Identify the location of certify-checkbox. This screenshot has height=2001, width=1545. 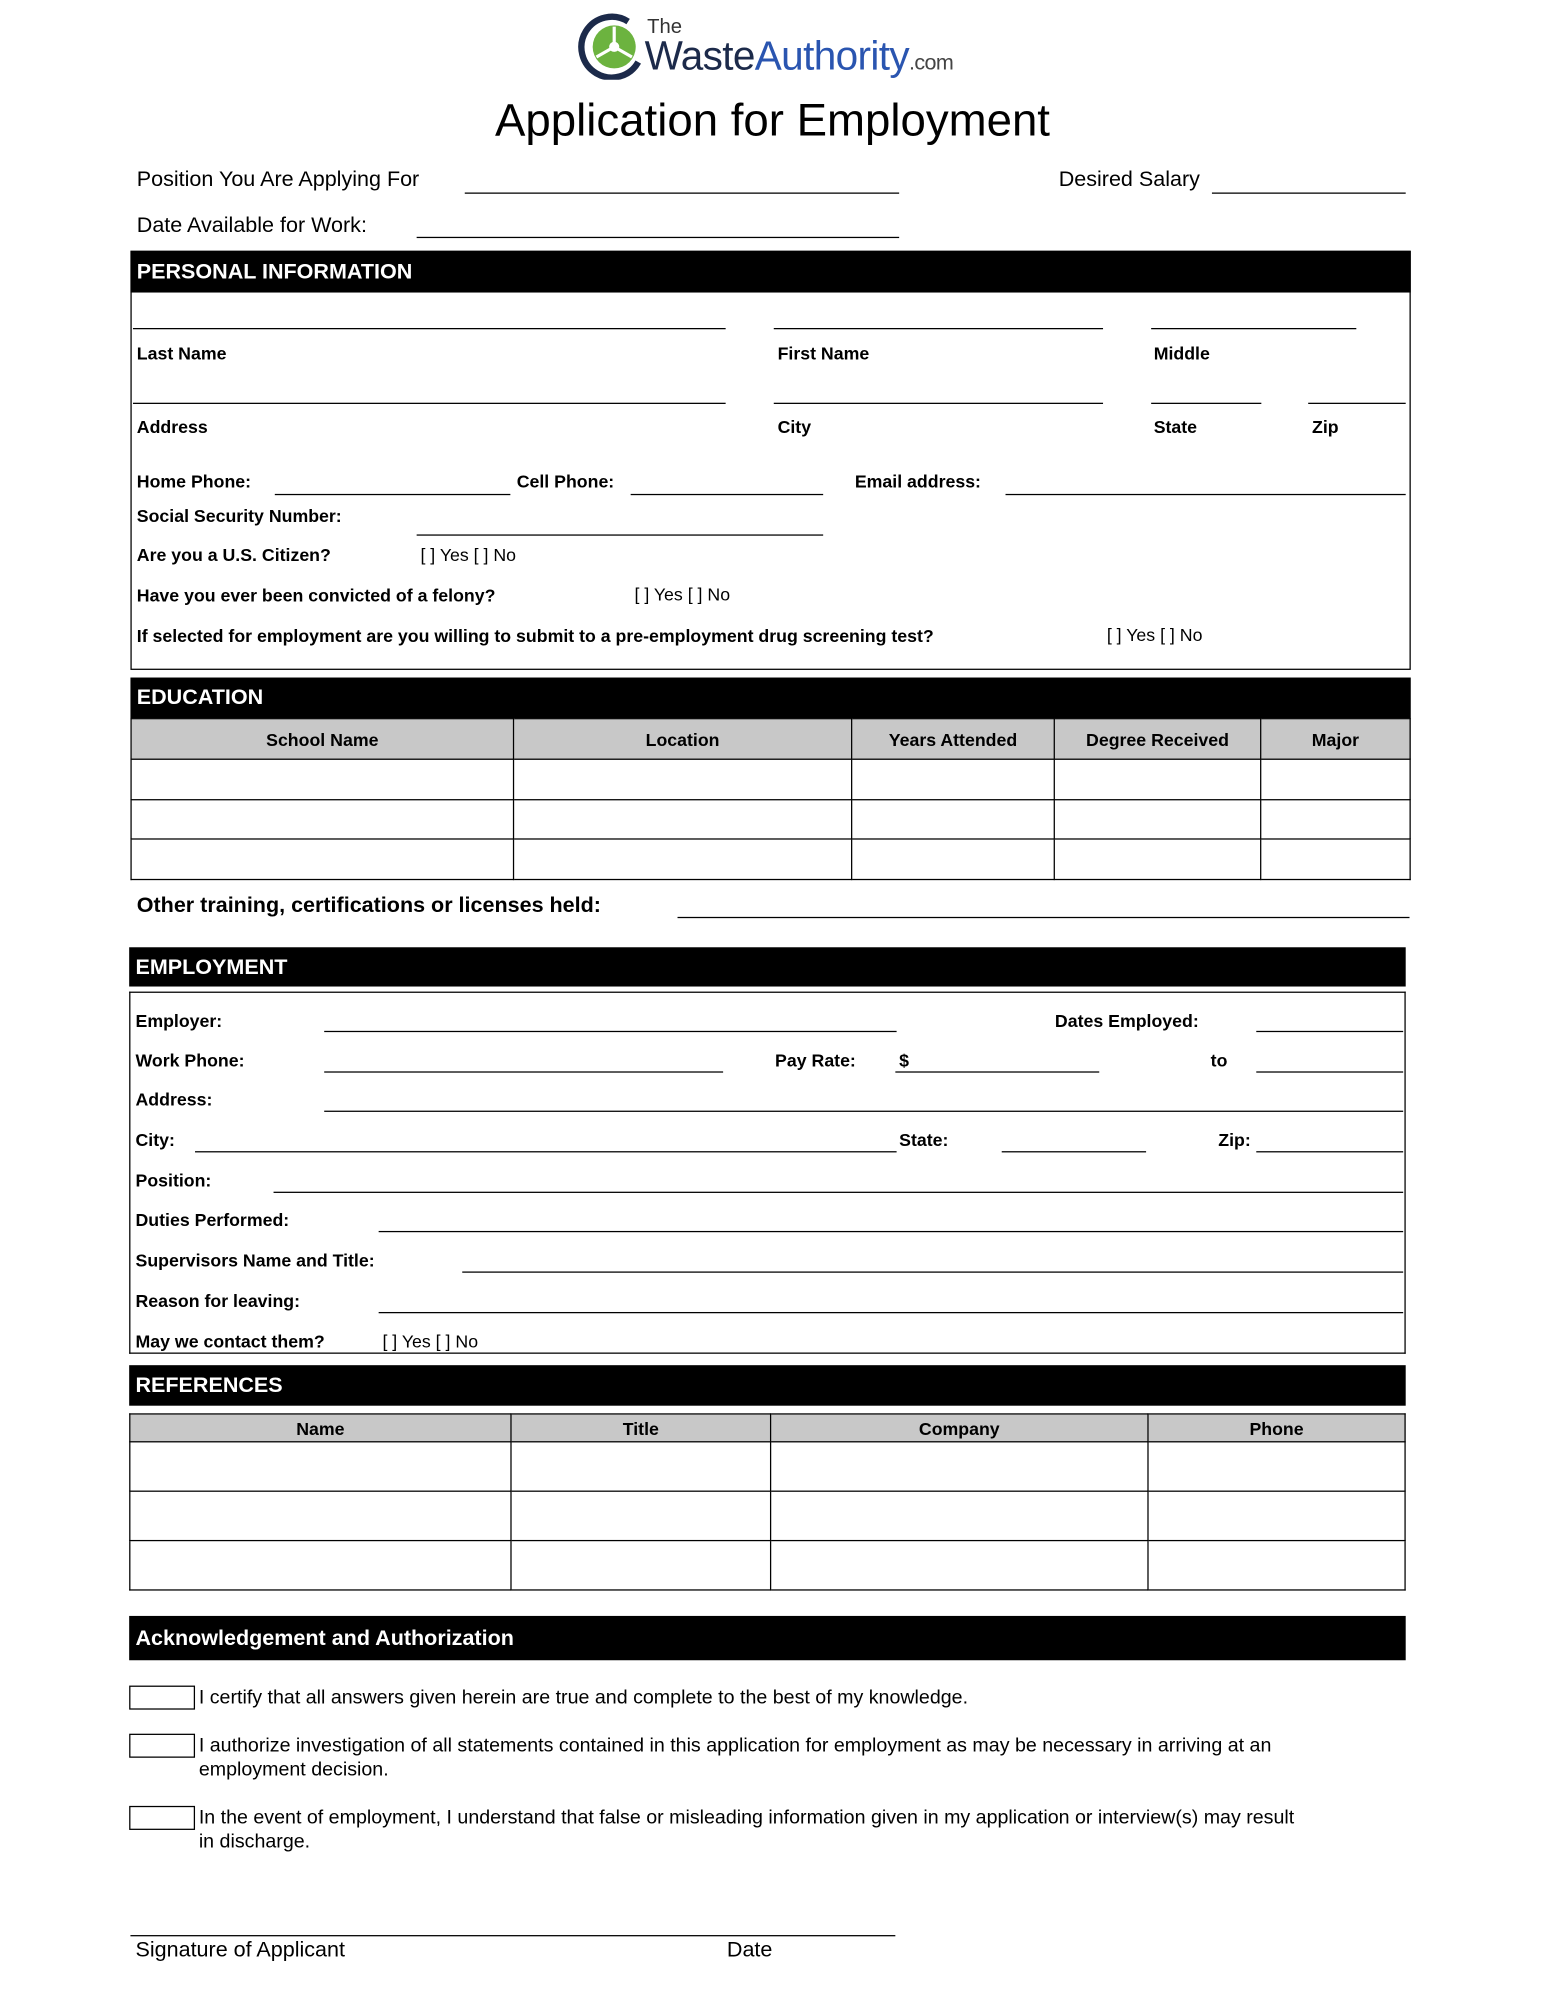
(162, 1697).